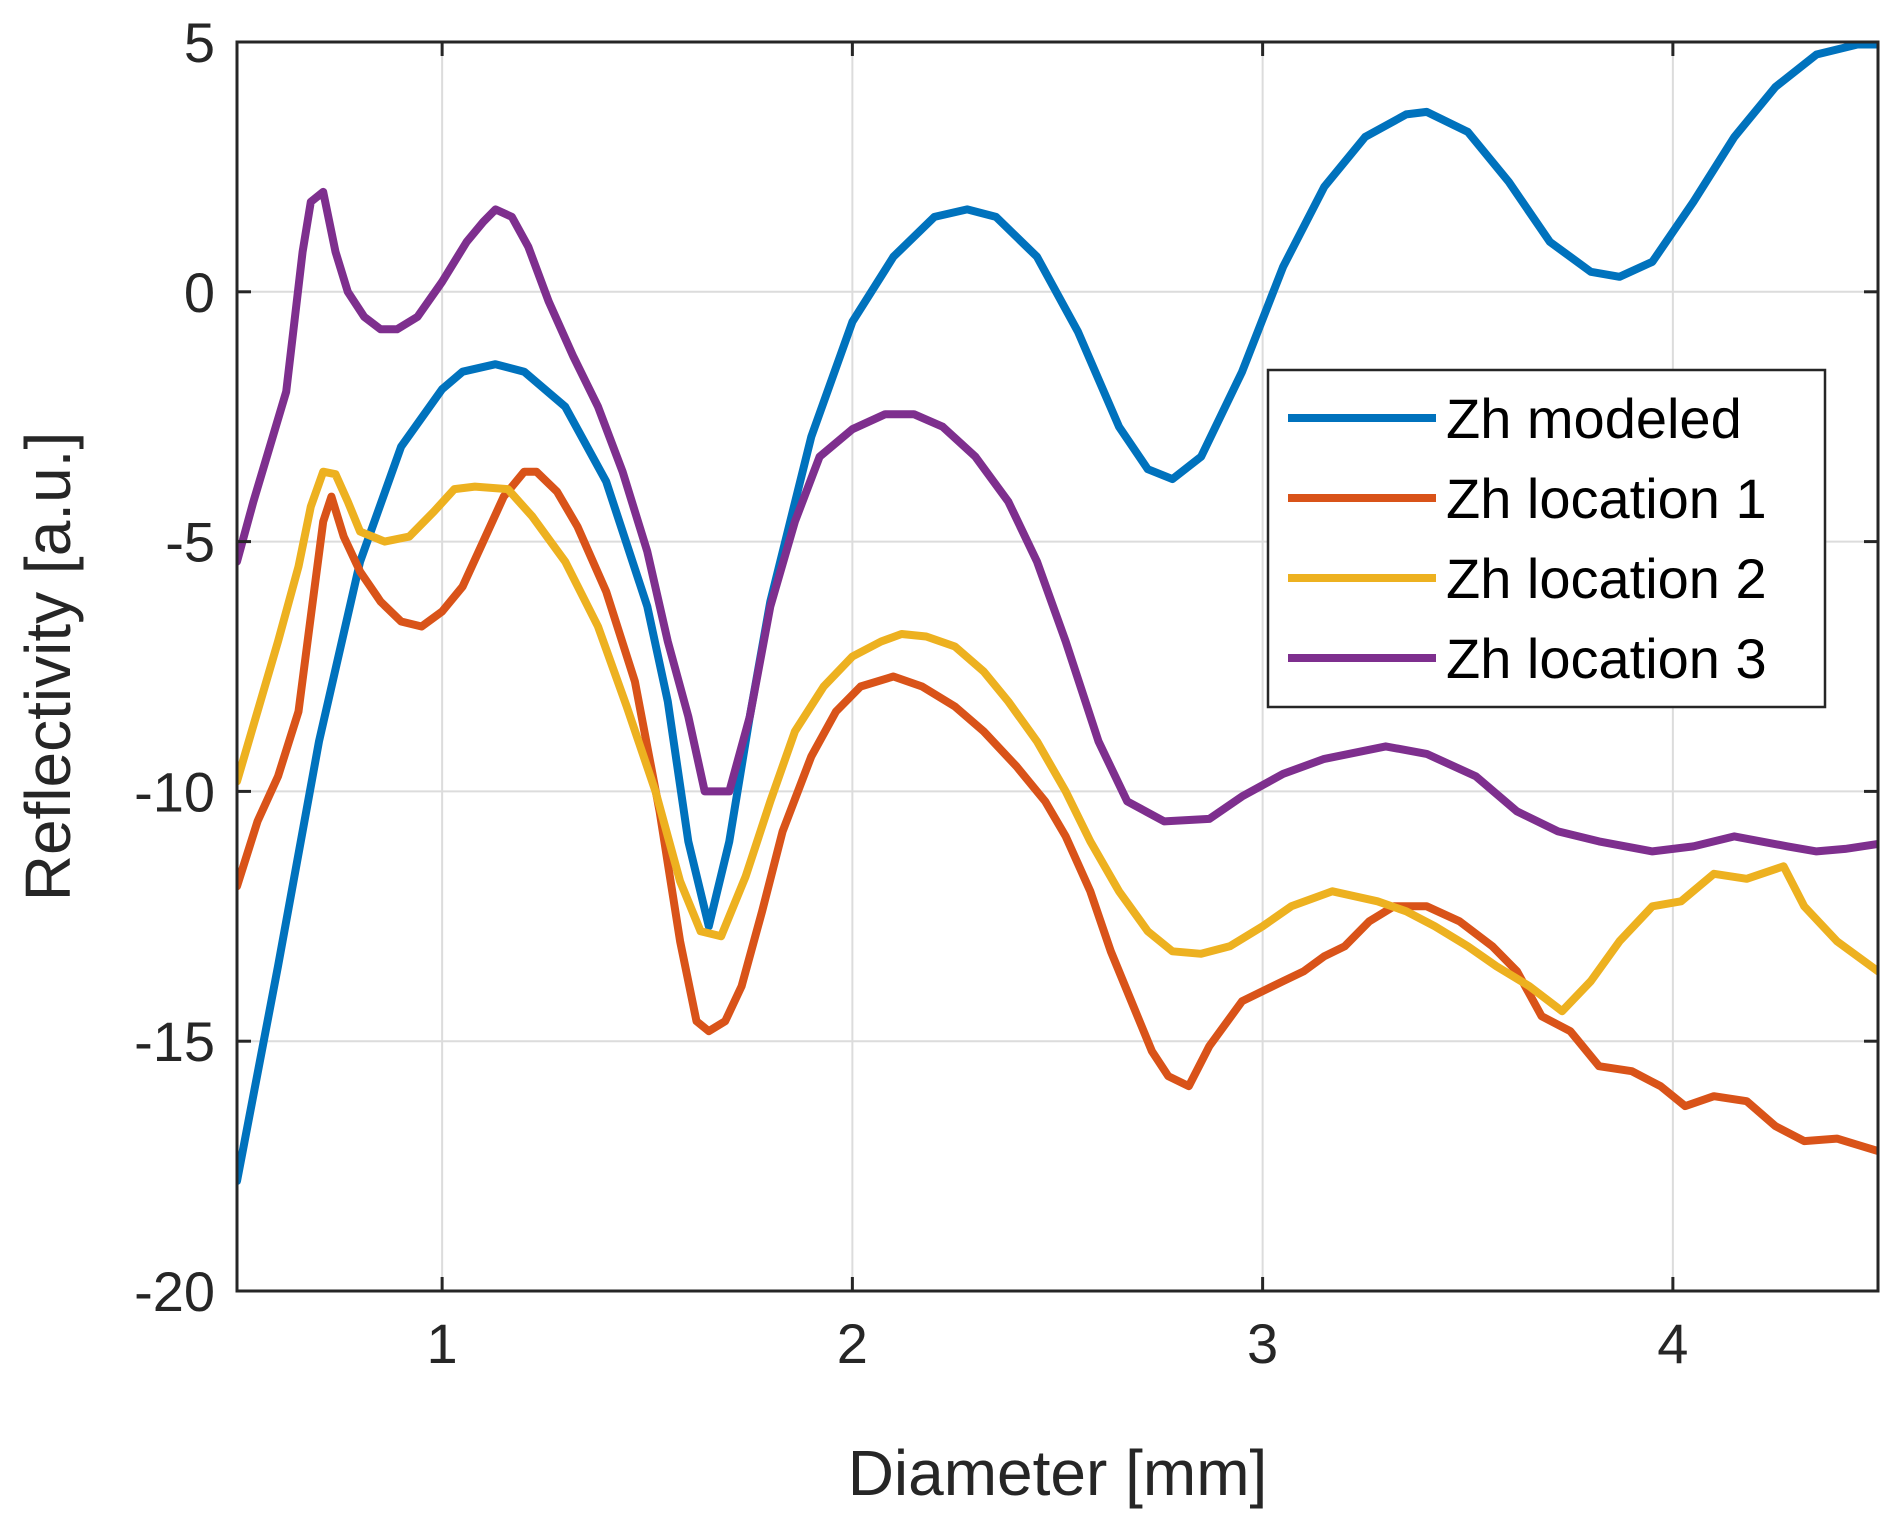 The image size is (1892, 1521). I want to click on x-tick-label: 1, so click(442, 1343).